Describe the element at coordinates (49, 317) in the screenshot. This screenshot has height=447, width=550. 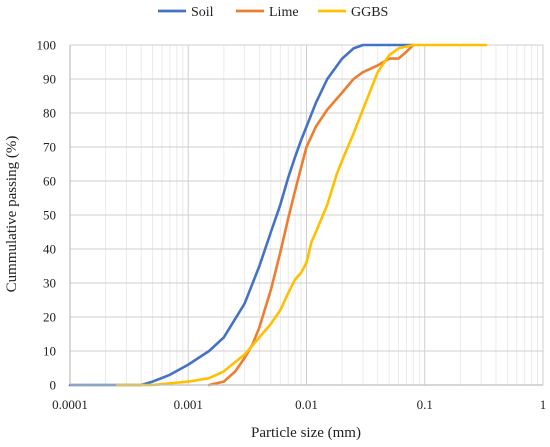
I see `y-tick-label: 20` at that location.